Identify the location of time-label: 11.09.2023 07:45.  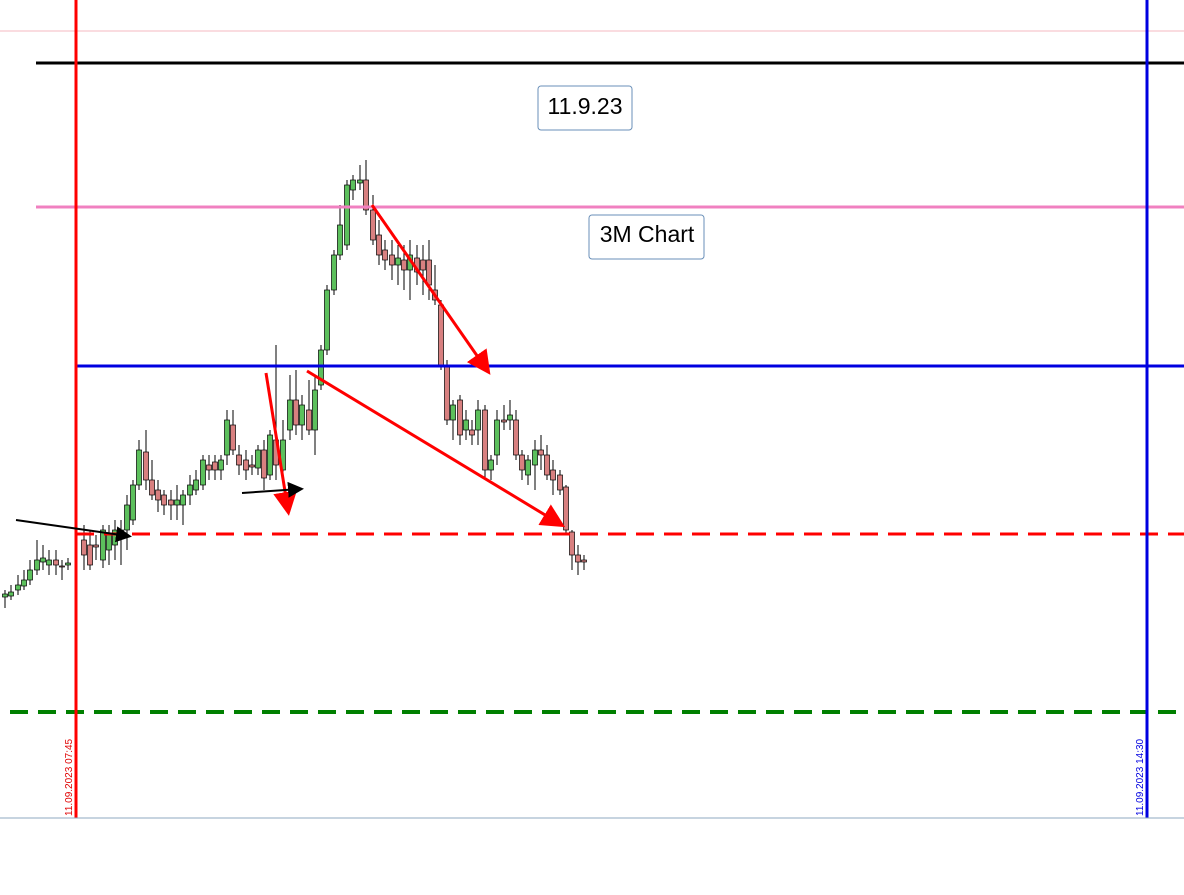
(69, 777).